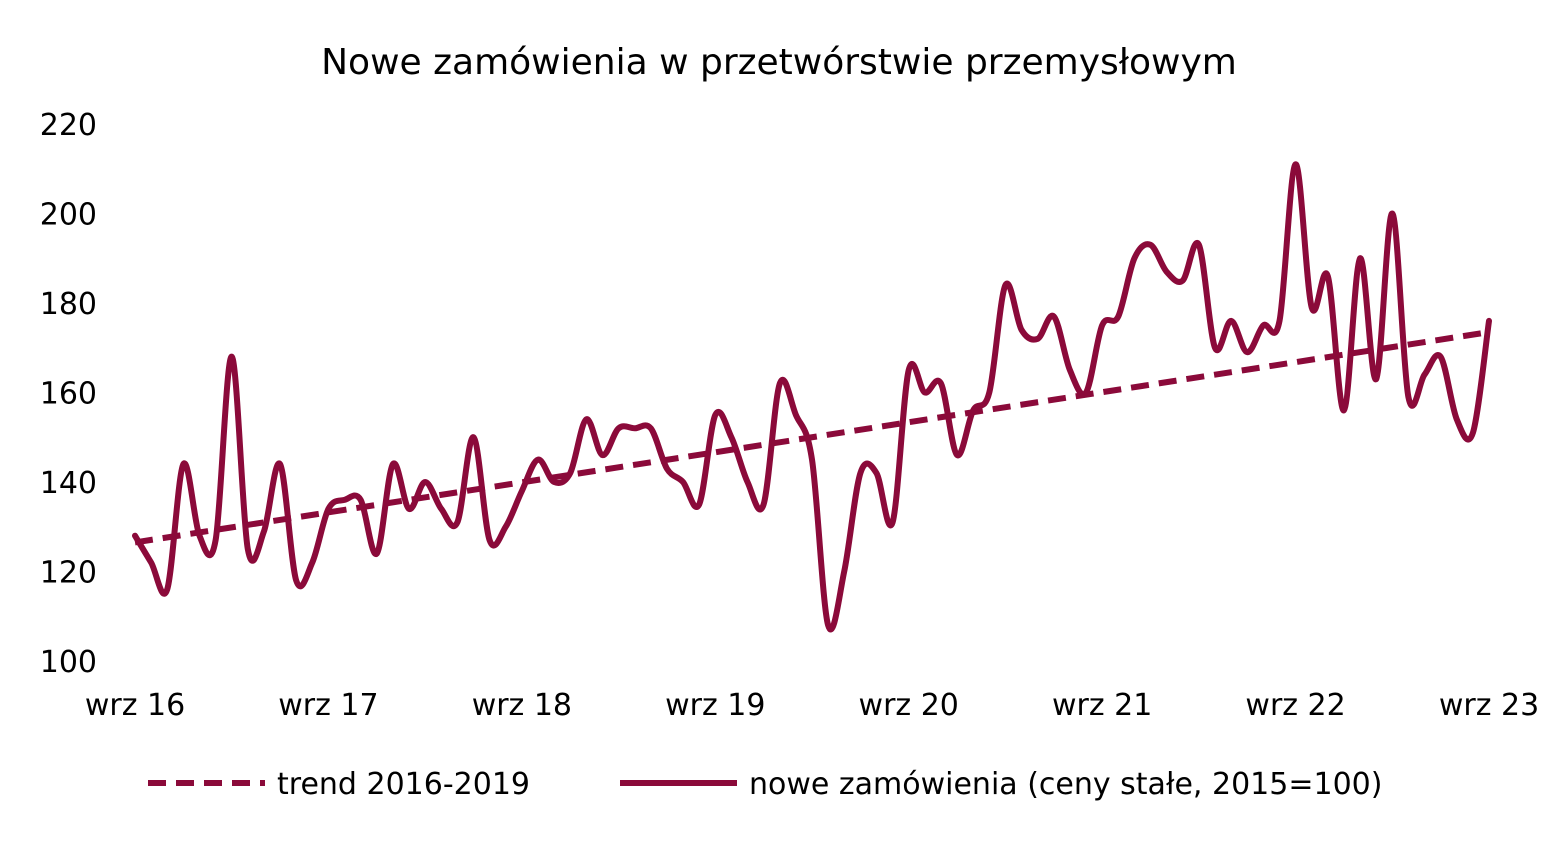 The height and width of the screenshot is (844, 1559). I want to click on x-tick-label: wrz 18, so click(522, 705).